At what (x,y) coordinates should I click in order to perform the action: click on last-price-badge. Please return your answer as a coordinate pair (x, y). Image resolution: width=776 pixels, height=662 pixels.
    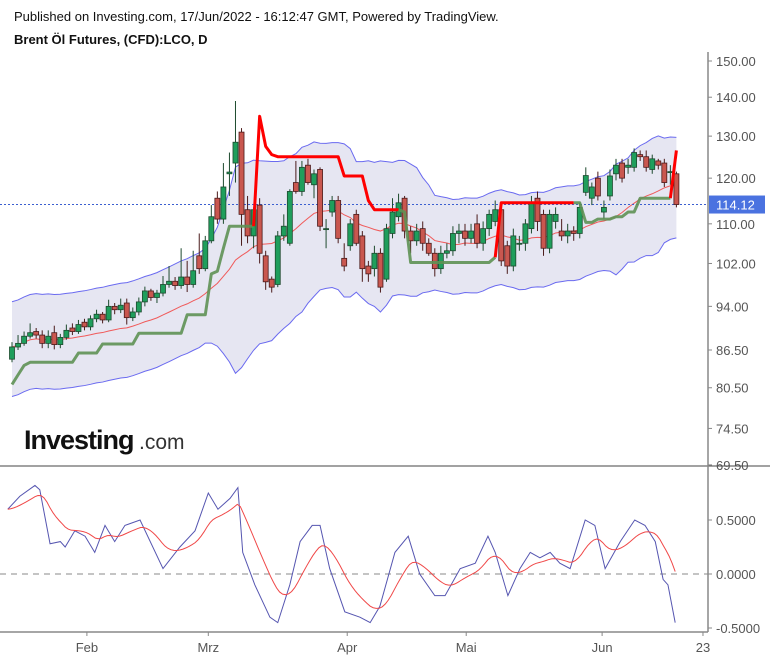
    Looking at the image, I should click on (737, 204).